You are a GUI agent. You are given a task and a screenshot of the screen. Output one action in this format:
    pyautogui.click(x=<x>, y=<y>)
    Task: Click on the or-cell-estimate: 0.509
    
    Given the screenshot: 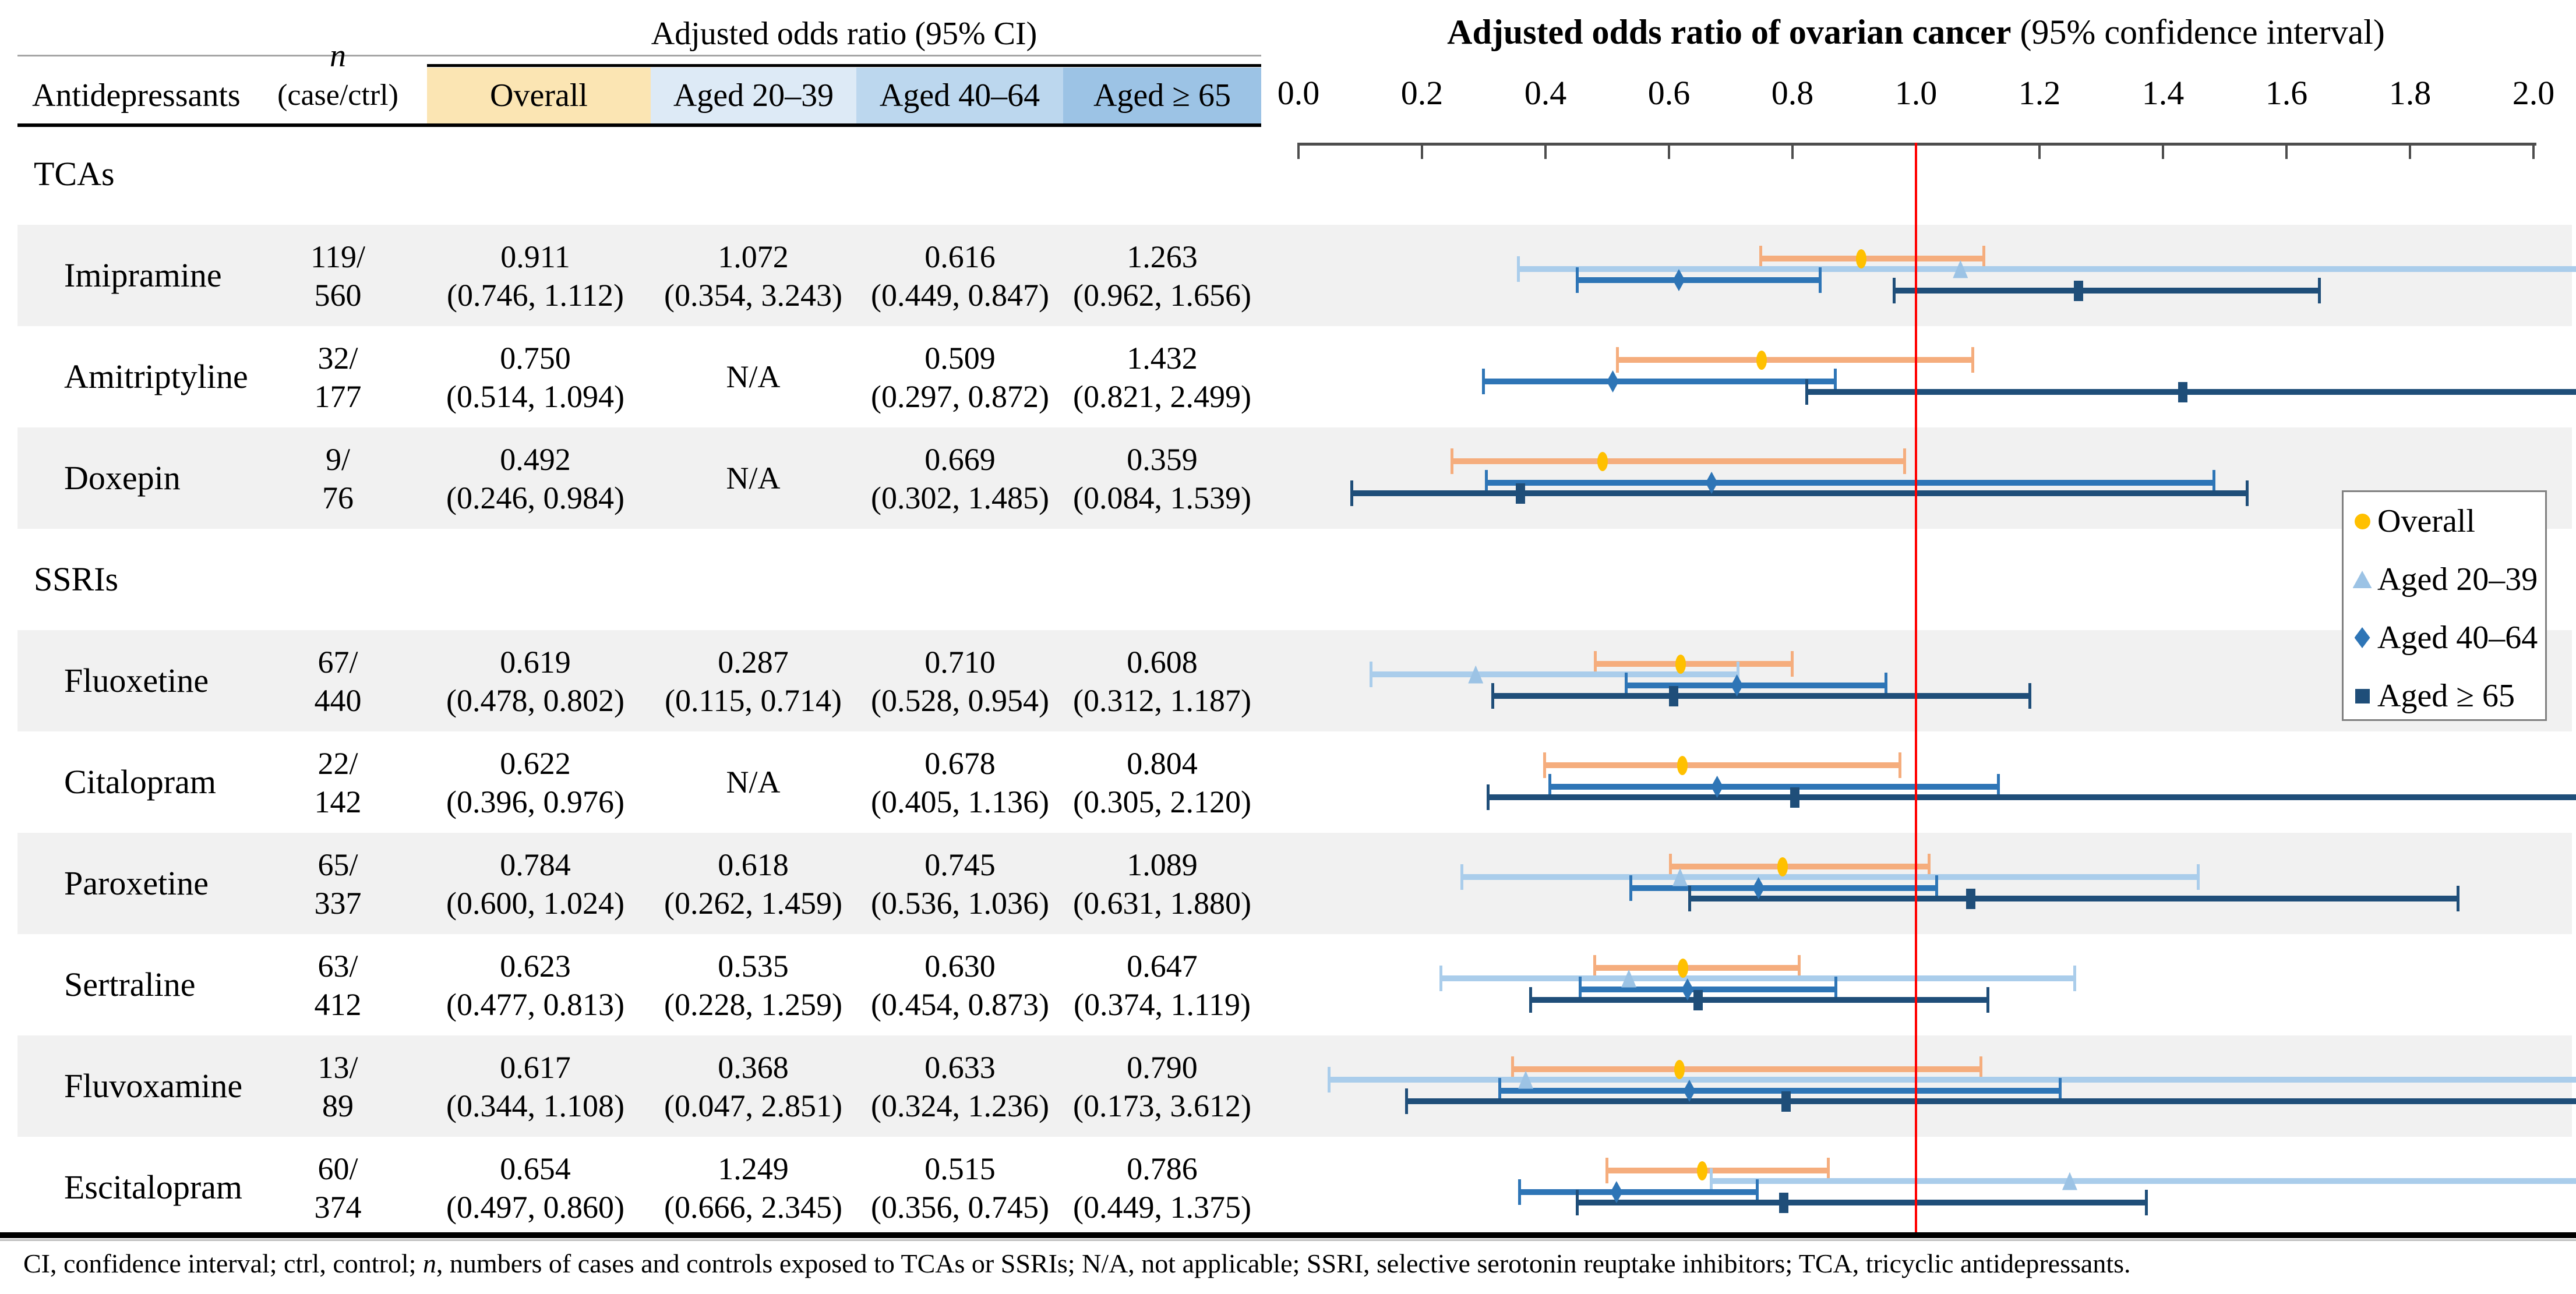 What is the action you would take?
    pyautogui.click(x=960, y=358)
    